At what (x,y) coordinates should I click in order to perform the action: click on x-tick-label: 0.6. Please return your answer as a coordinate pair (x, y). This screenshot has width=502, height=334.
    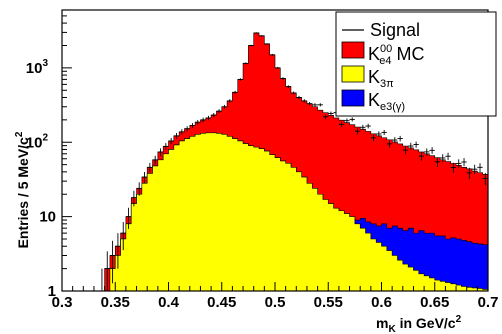
    Looking at the image, I should click on (381, 302).